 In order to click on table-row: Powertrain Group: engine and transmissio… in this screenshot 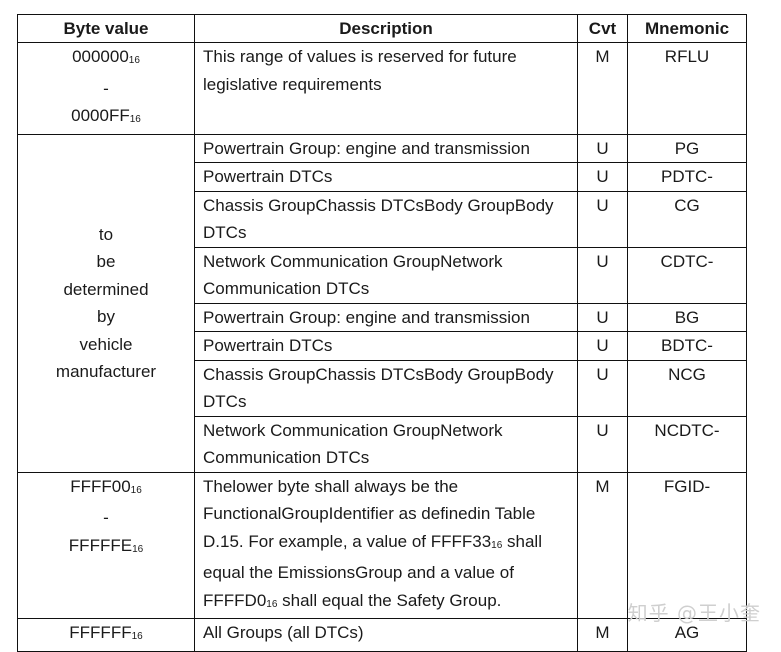, I will do `click(382, 317)`.